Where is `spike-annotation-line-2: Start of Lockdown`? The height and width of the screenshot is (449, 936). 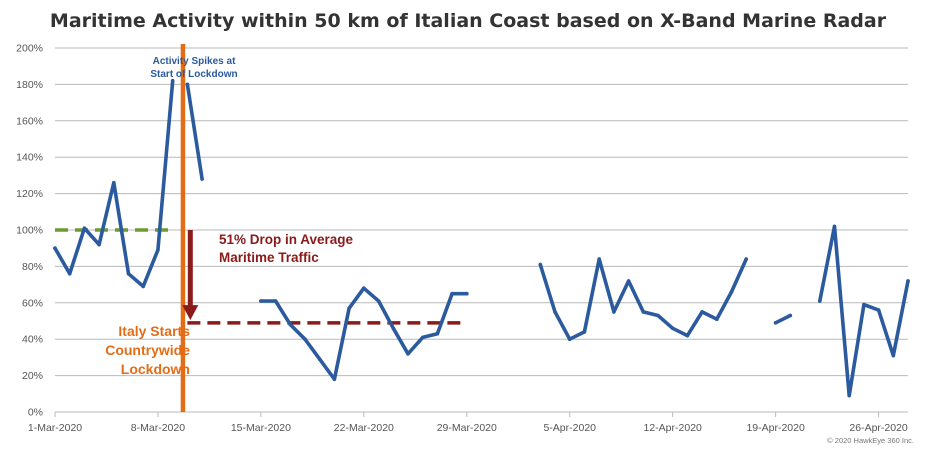
spike-annotation-line-2: Start of Lockdown is located at coordinates (193, 74).